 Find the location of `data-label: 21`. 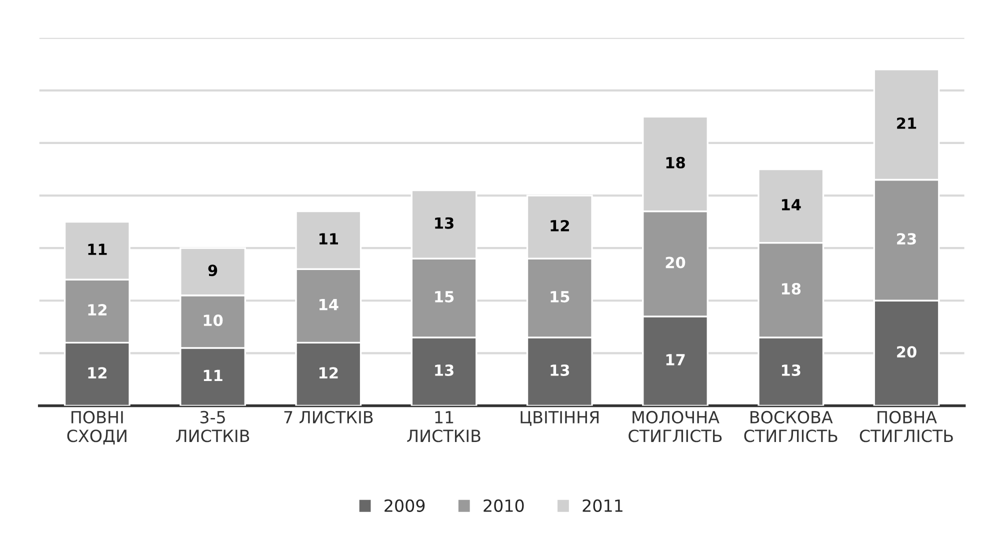

data-label: 21 is located at coordinates (906, 123).